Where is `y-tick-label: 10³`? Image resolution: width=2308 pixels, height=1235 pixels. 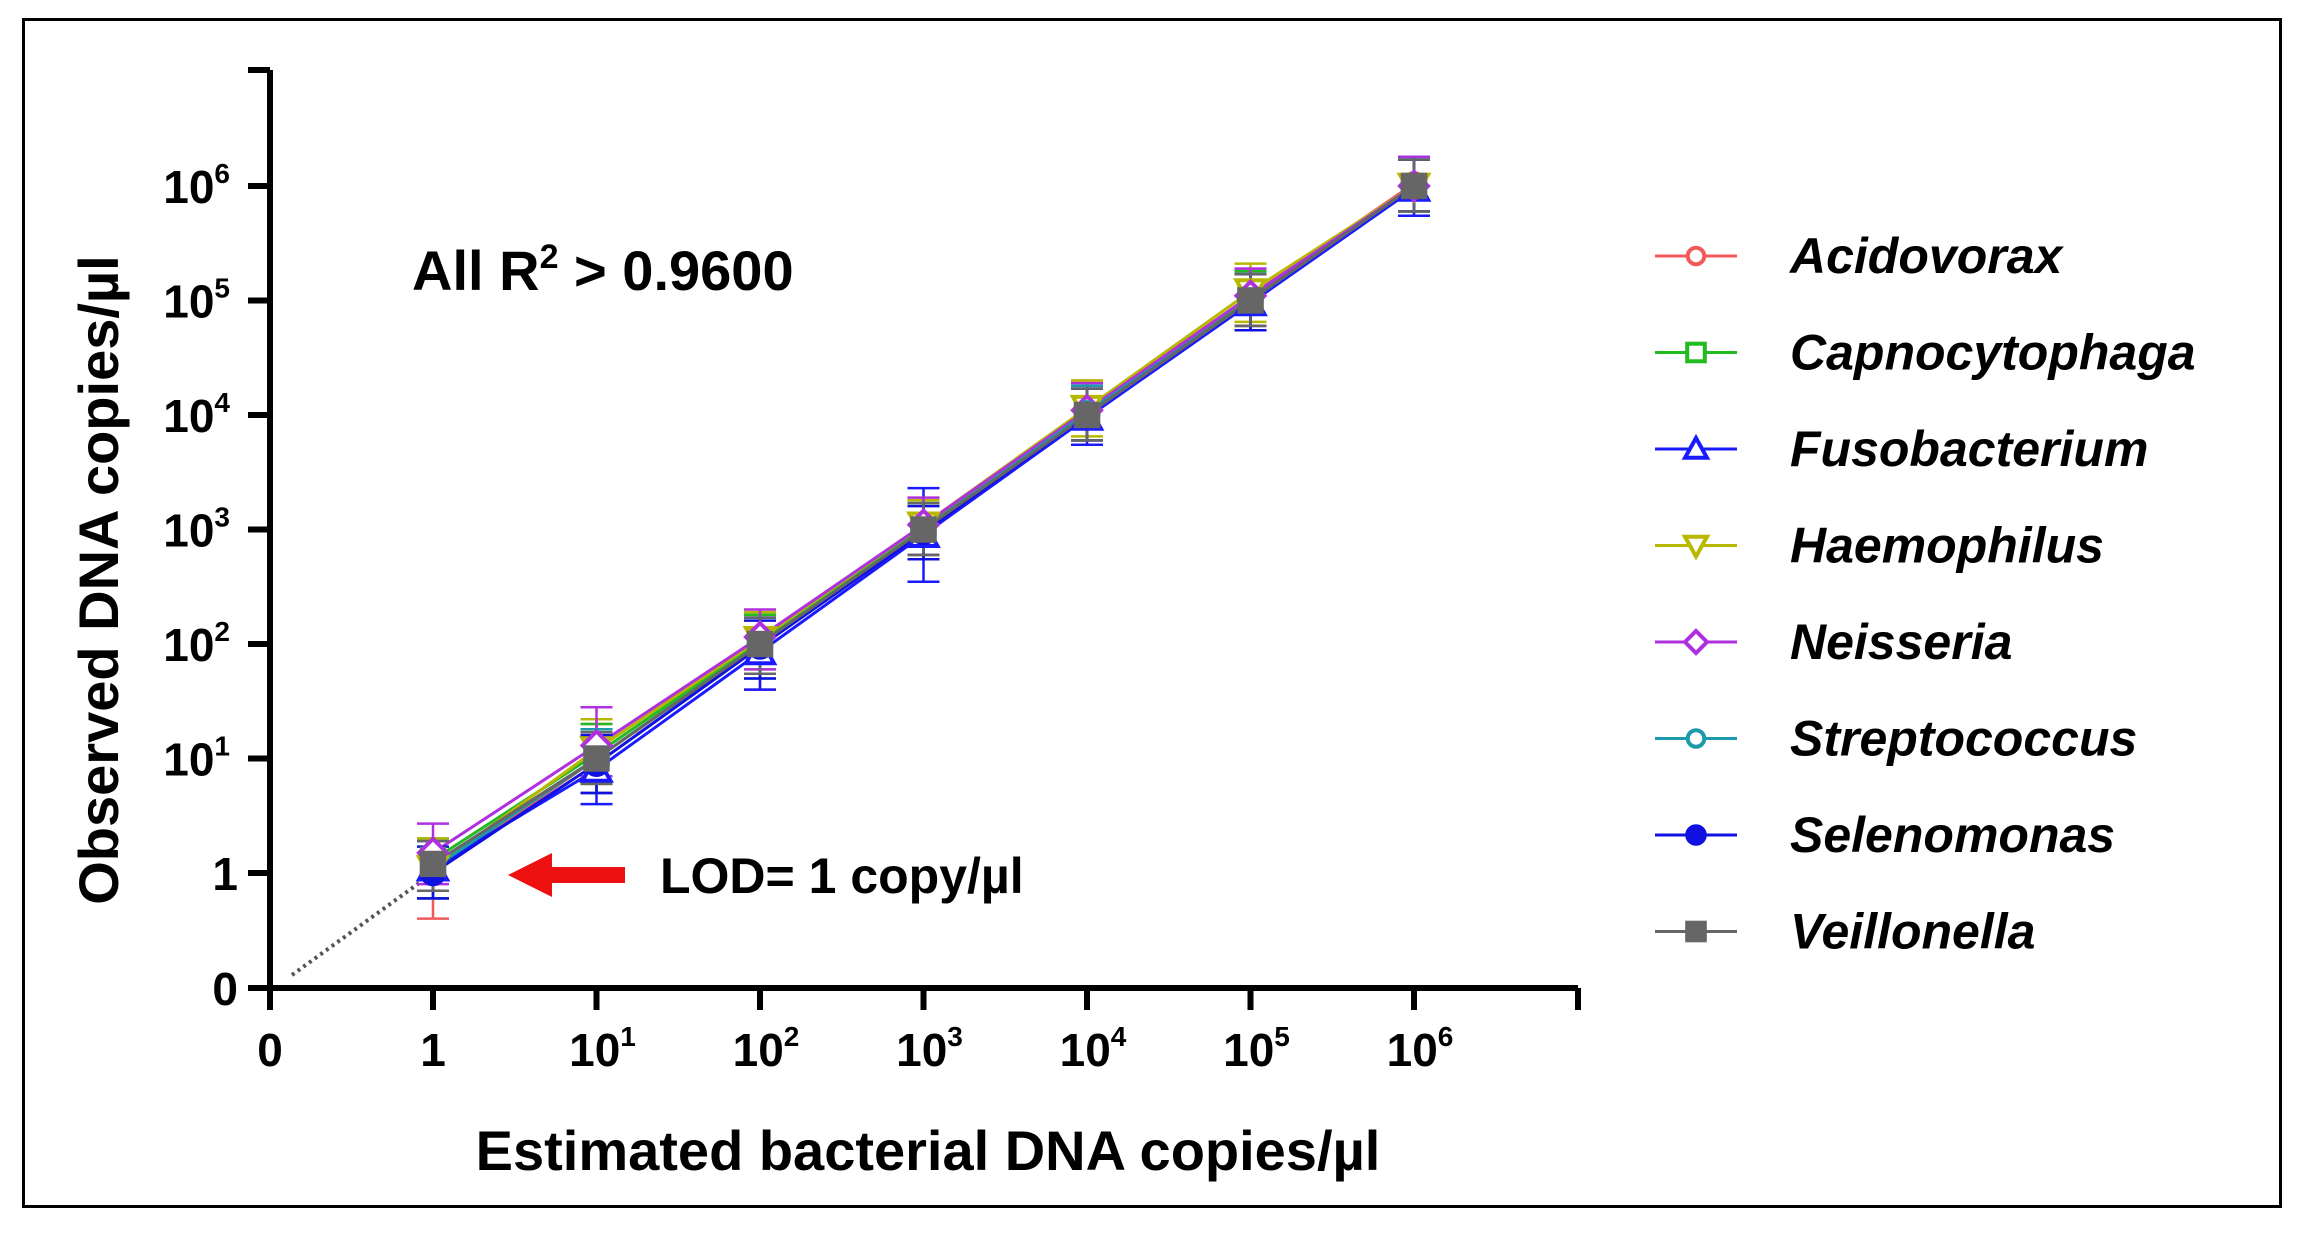
y-tick-label: 10³ is located at coordinates (196, 529).